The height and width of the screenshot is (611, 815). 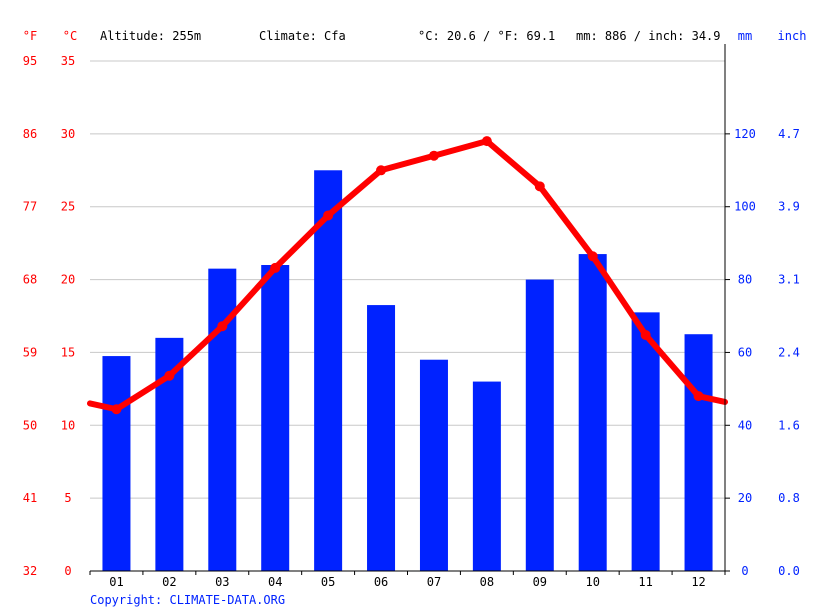 I want to click on fahrenheit-unit-label: °F, so click(x=30, y=36).